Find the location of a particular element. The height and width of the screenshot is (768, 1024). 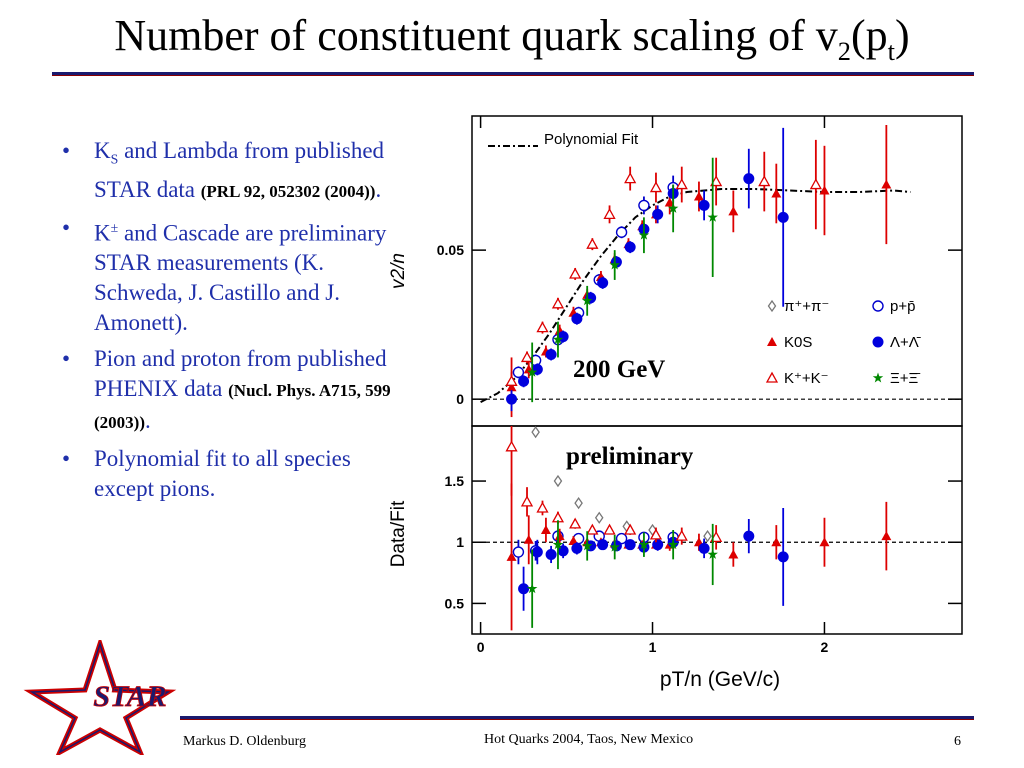

y-axis-top-tick-label: 0.05 is located at coordinates (450, 250).